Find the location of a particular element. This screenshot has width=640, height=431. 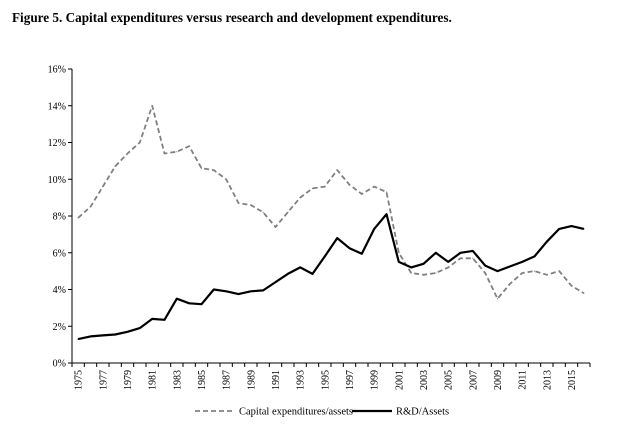

x-tick-label: 2009 is located at coordinates (498, 380).